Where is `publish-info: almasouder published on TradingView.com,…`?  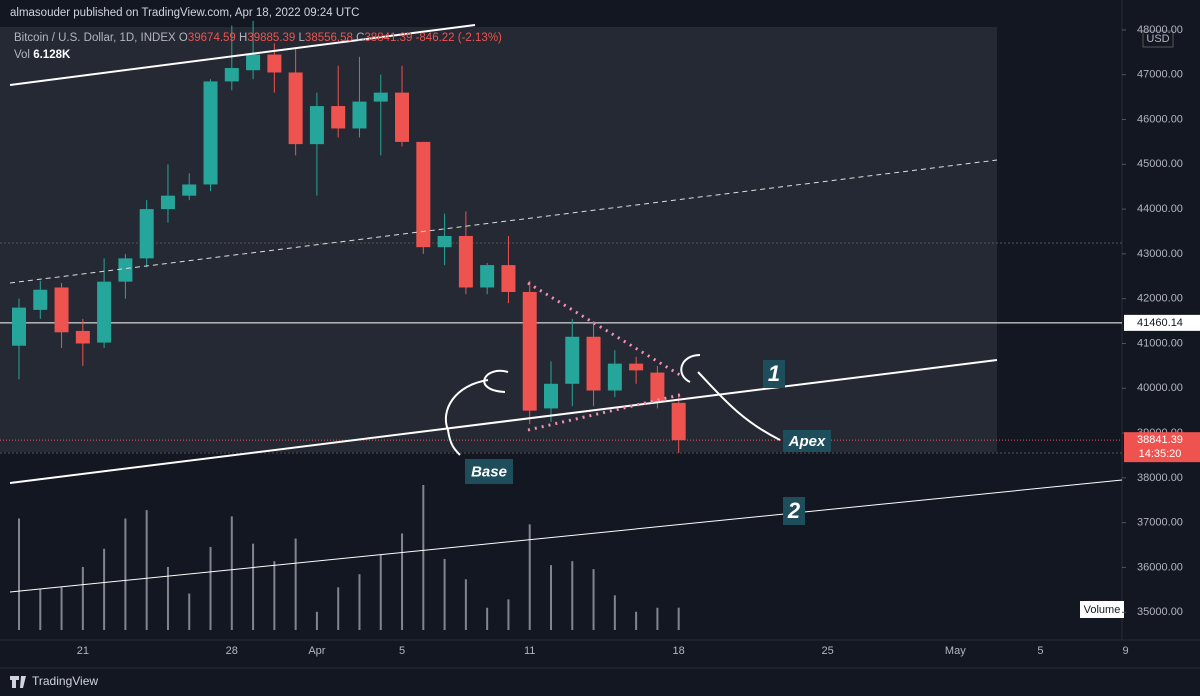 publish-info: almasouder published on TradingView.com,… is located at coordinates (184, 13).